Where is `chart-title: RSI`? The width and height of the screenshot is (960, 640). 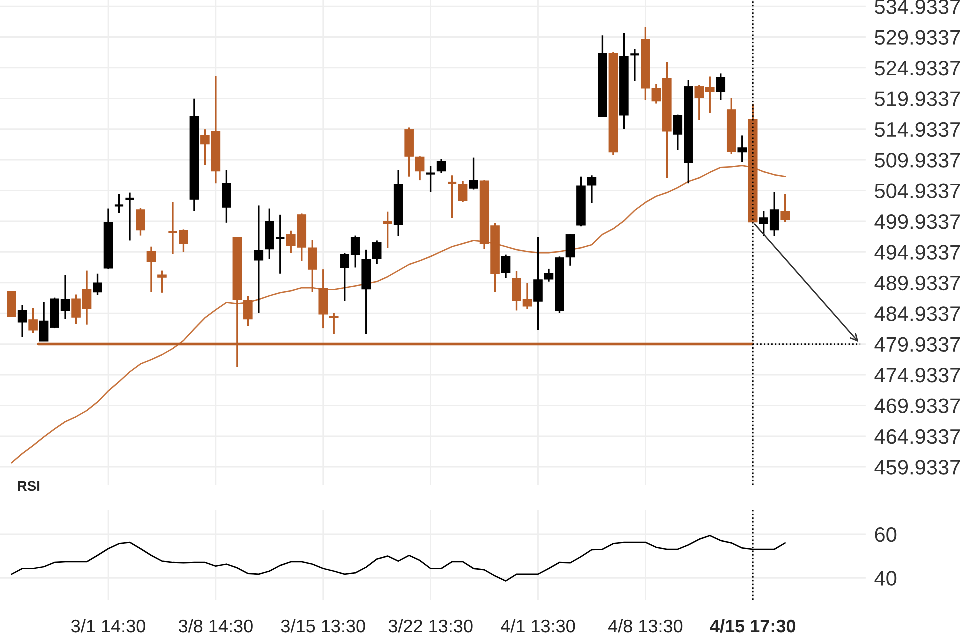
chart-title: RSI is located at coordinates (29, 486).